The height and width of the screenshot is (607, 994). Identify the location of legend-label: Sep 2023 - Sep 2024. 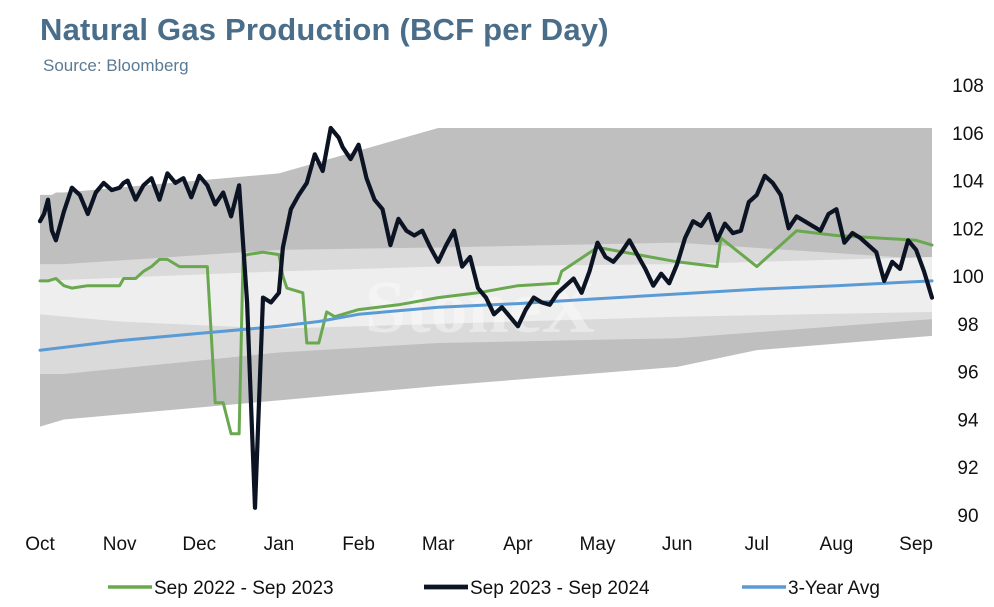
(560, 588).